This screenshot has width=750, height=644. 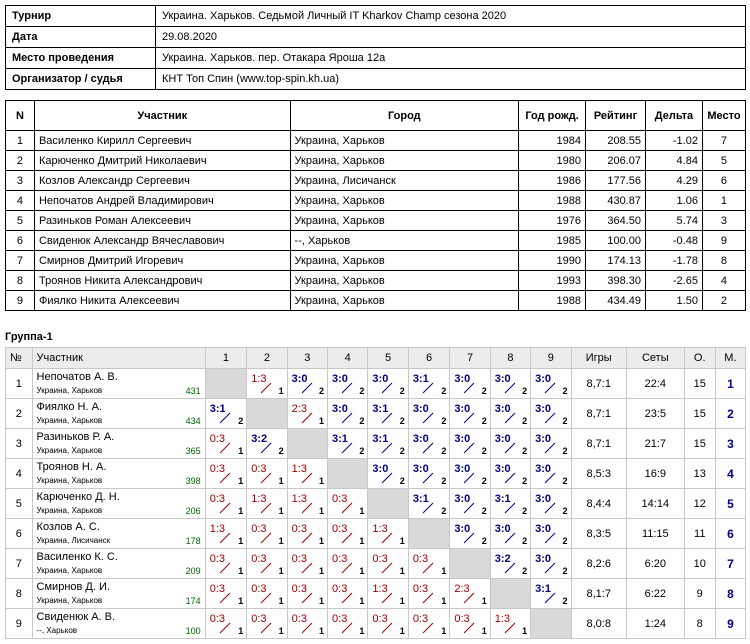 I want to click on row-number: 3, so click(x=19, y=443).